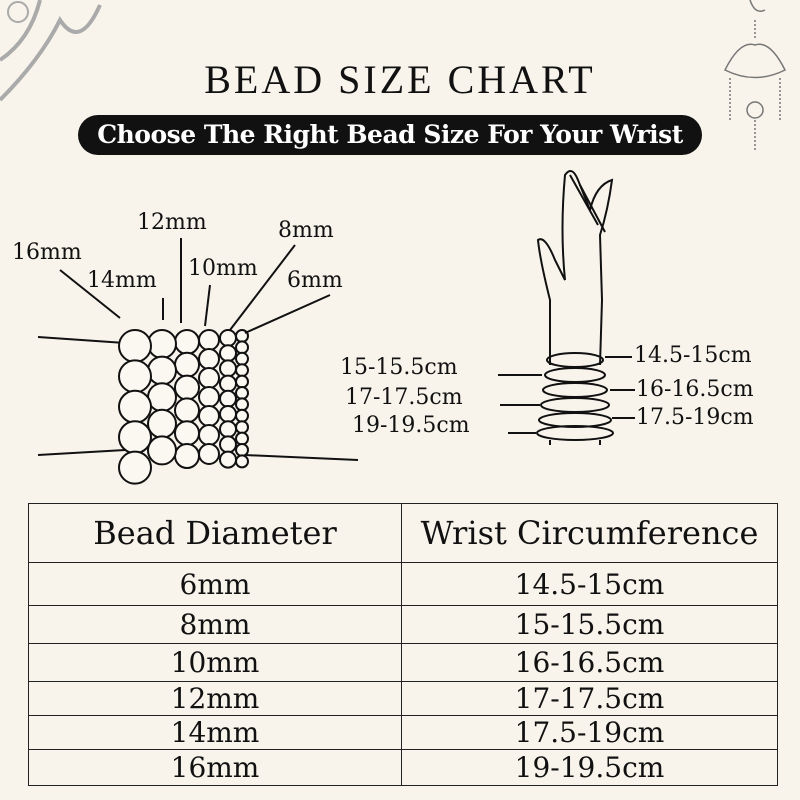  Describe the element at coordinates (589, 732) in the screenshot. I see `wrist-cell: 17.5-19cm` at that location.